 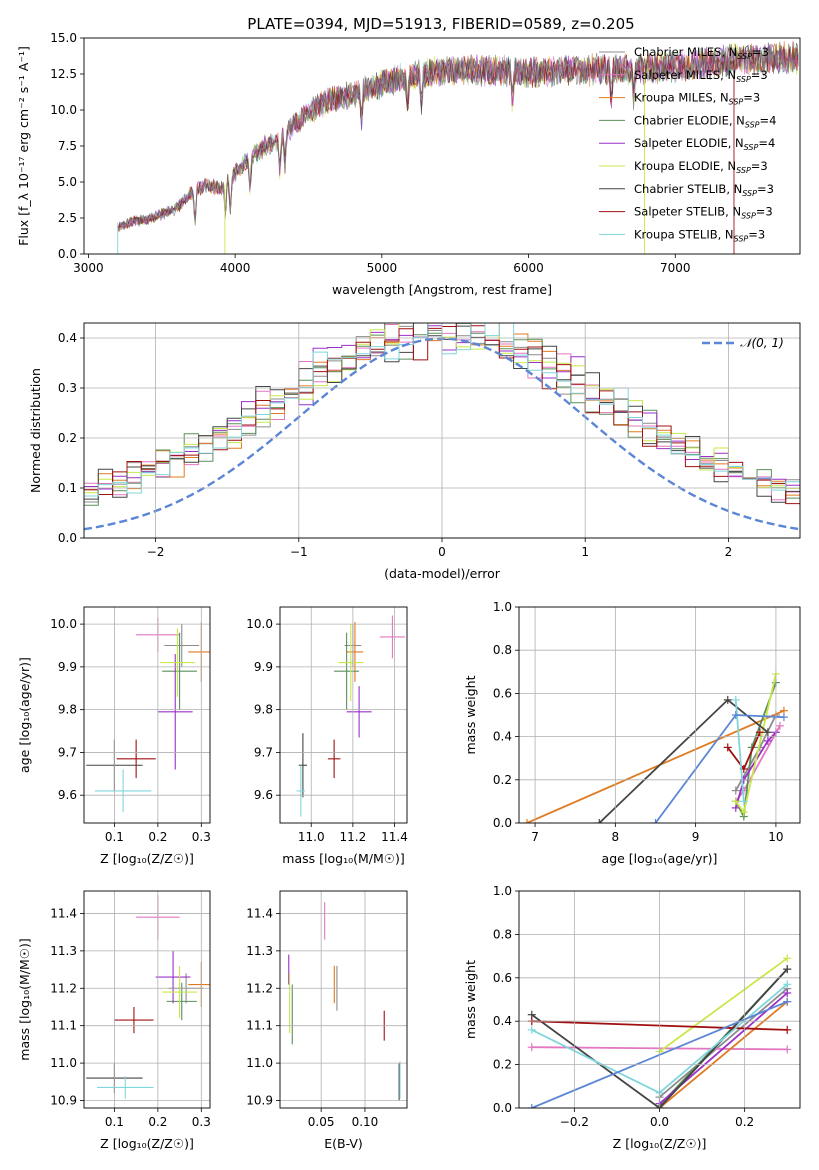 What do you see at coordinates (156, 552) in the screenshot?
I see `x-tick-label: −2` at bounding box center [156, 552].